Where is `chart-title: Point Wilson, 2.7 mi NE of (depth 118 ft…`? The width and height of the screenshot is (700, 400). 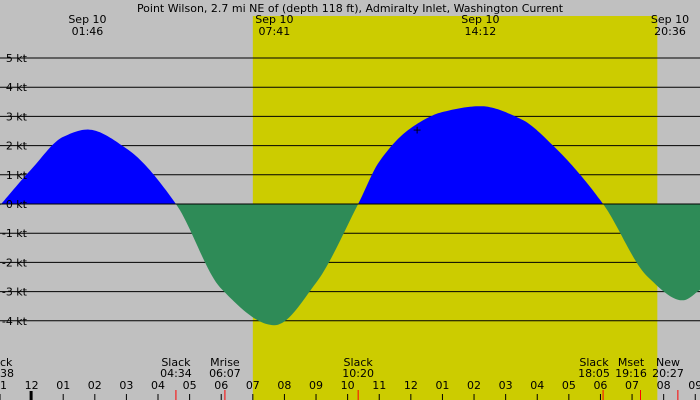 chart-title: Point Wilson, 2.7 mi NE of (depth 118 ft… is located at coordinates (350, 8).